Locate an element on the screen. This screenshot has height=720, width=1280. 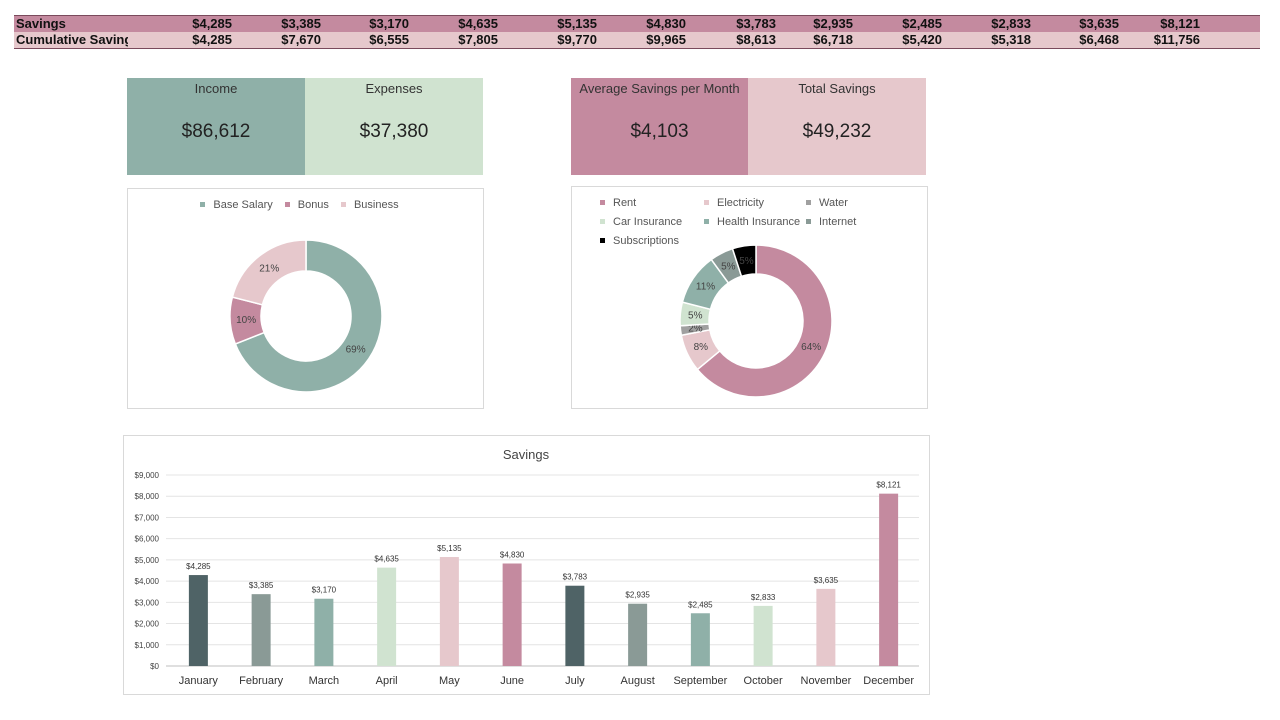
x-tick-label: August is located at coordinates (638, 681).